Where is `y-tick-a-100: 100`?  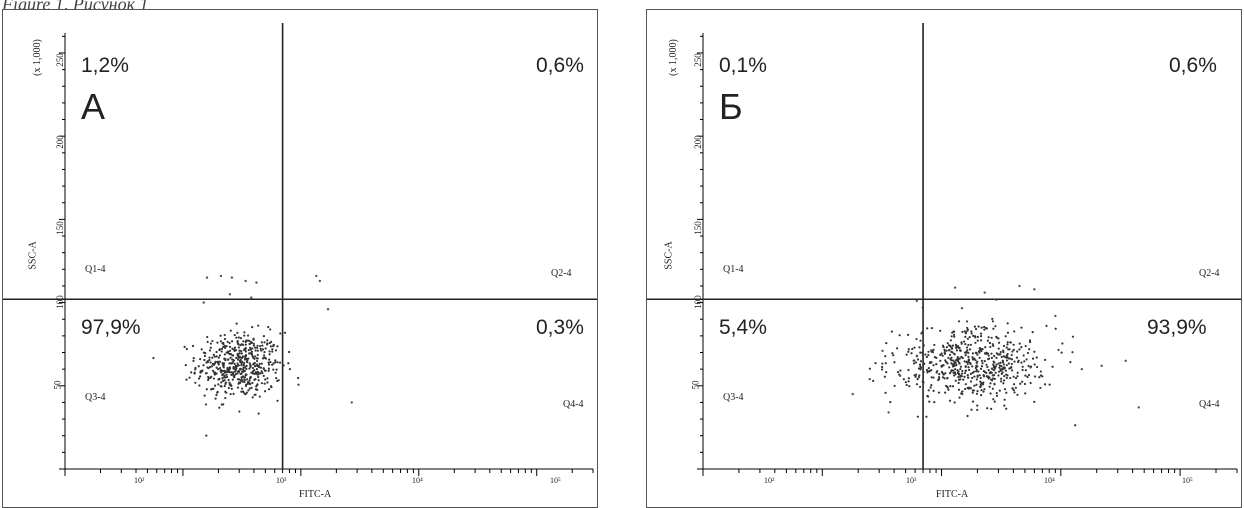
y-tick-a-100: 100 is located at coordinates (59, 302).